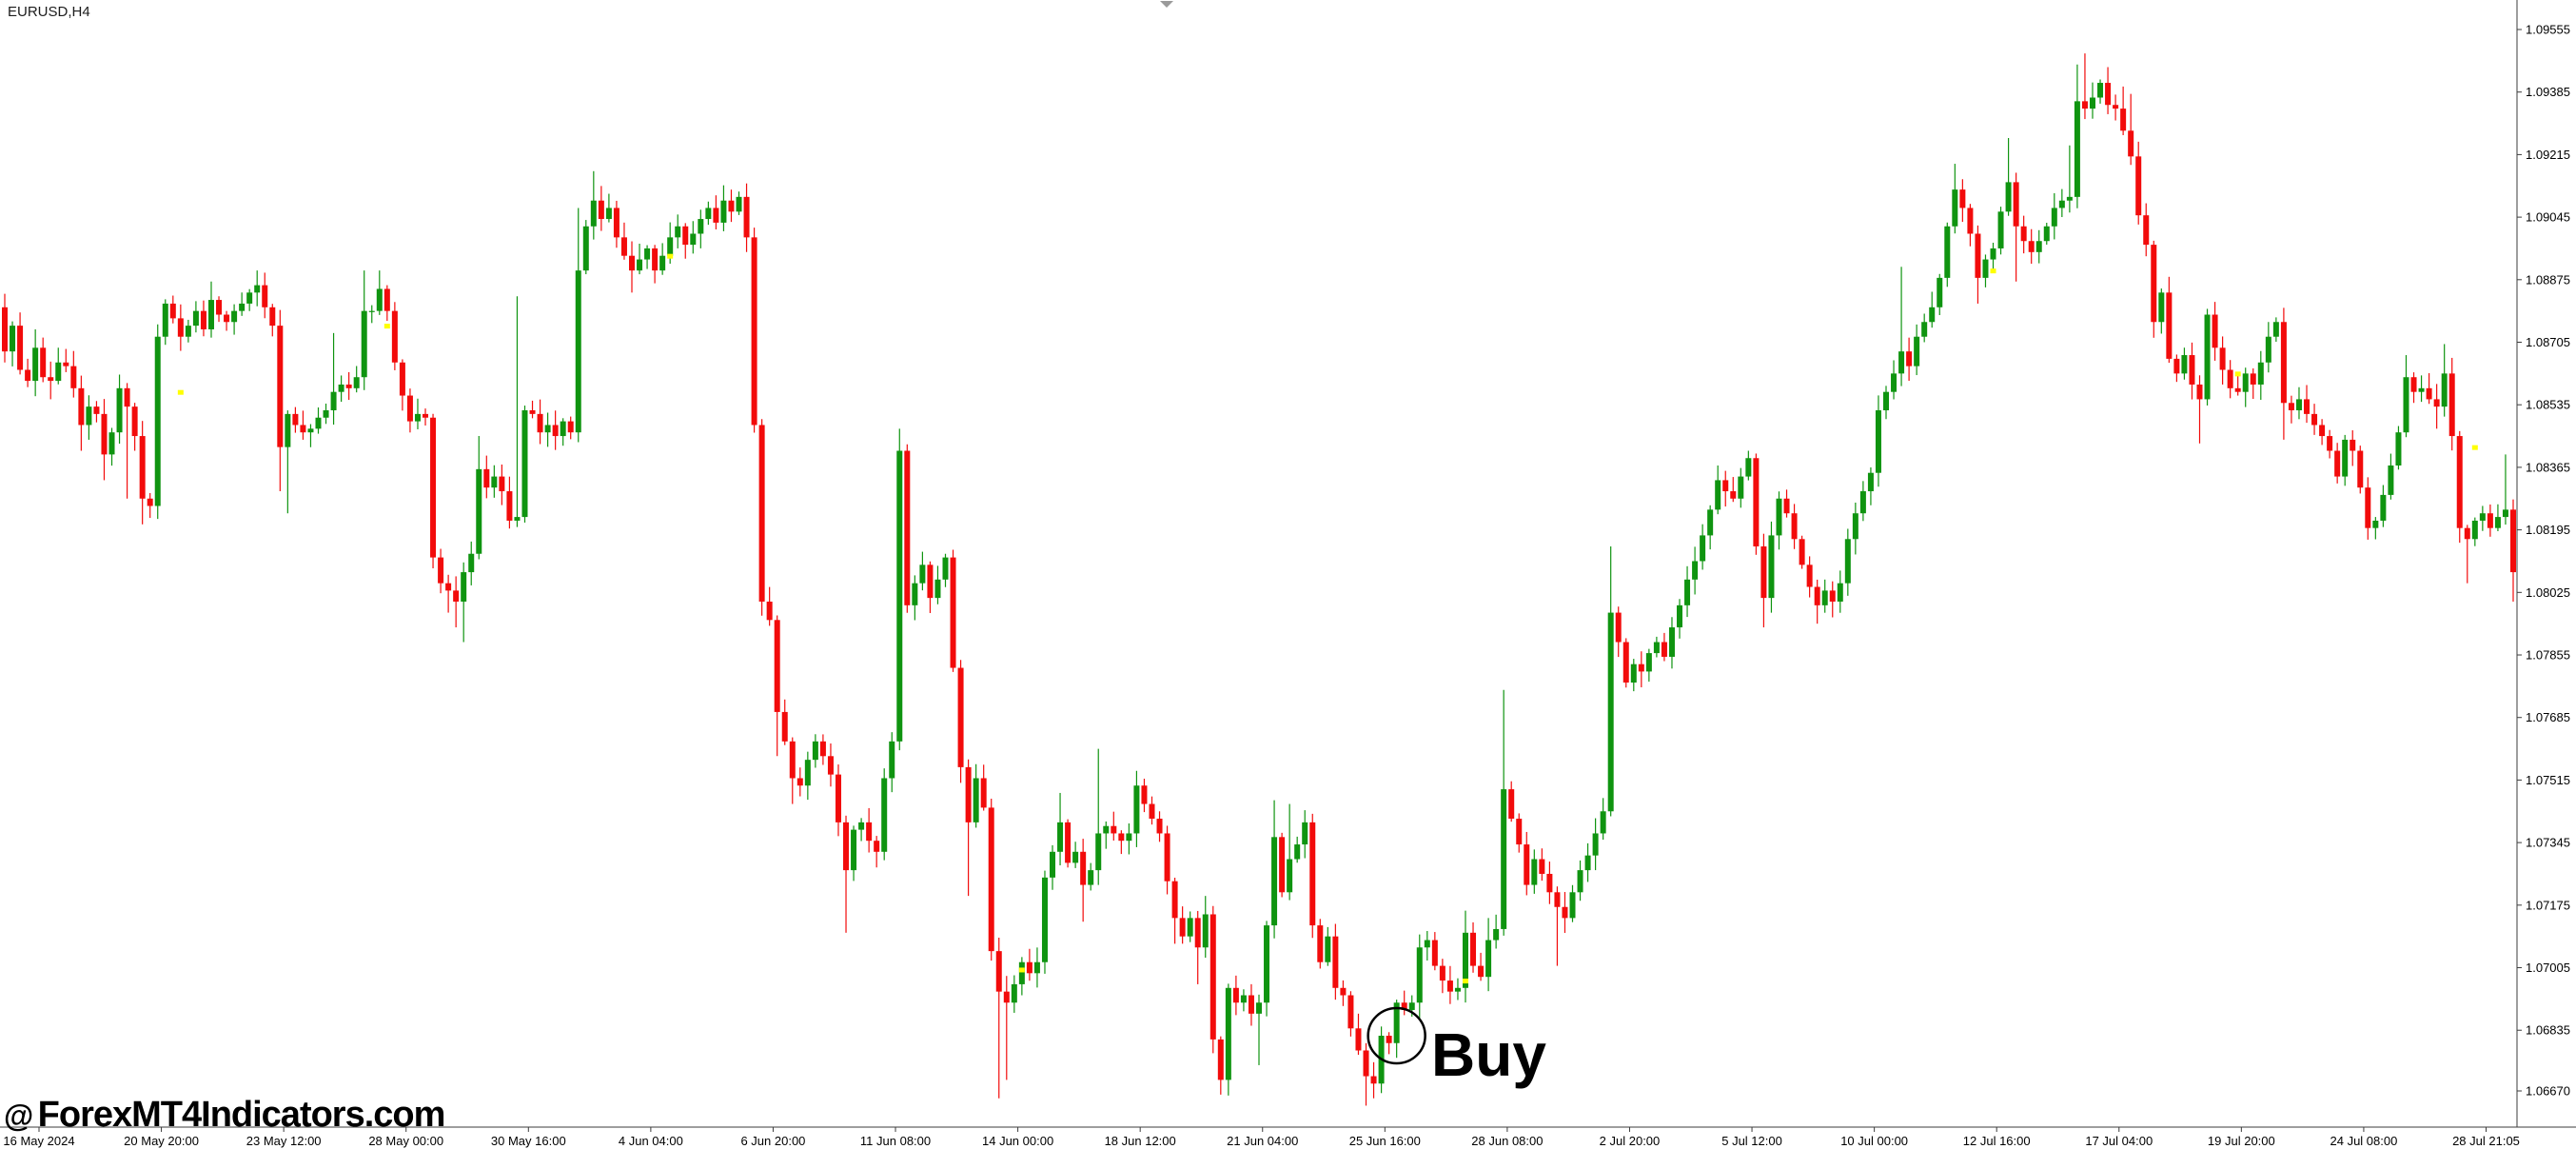 The image size is (2576, 1149). I want to click on time-axis-label: 11 Jun 08:00, so click(895, 1141).